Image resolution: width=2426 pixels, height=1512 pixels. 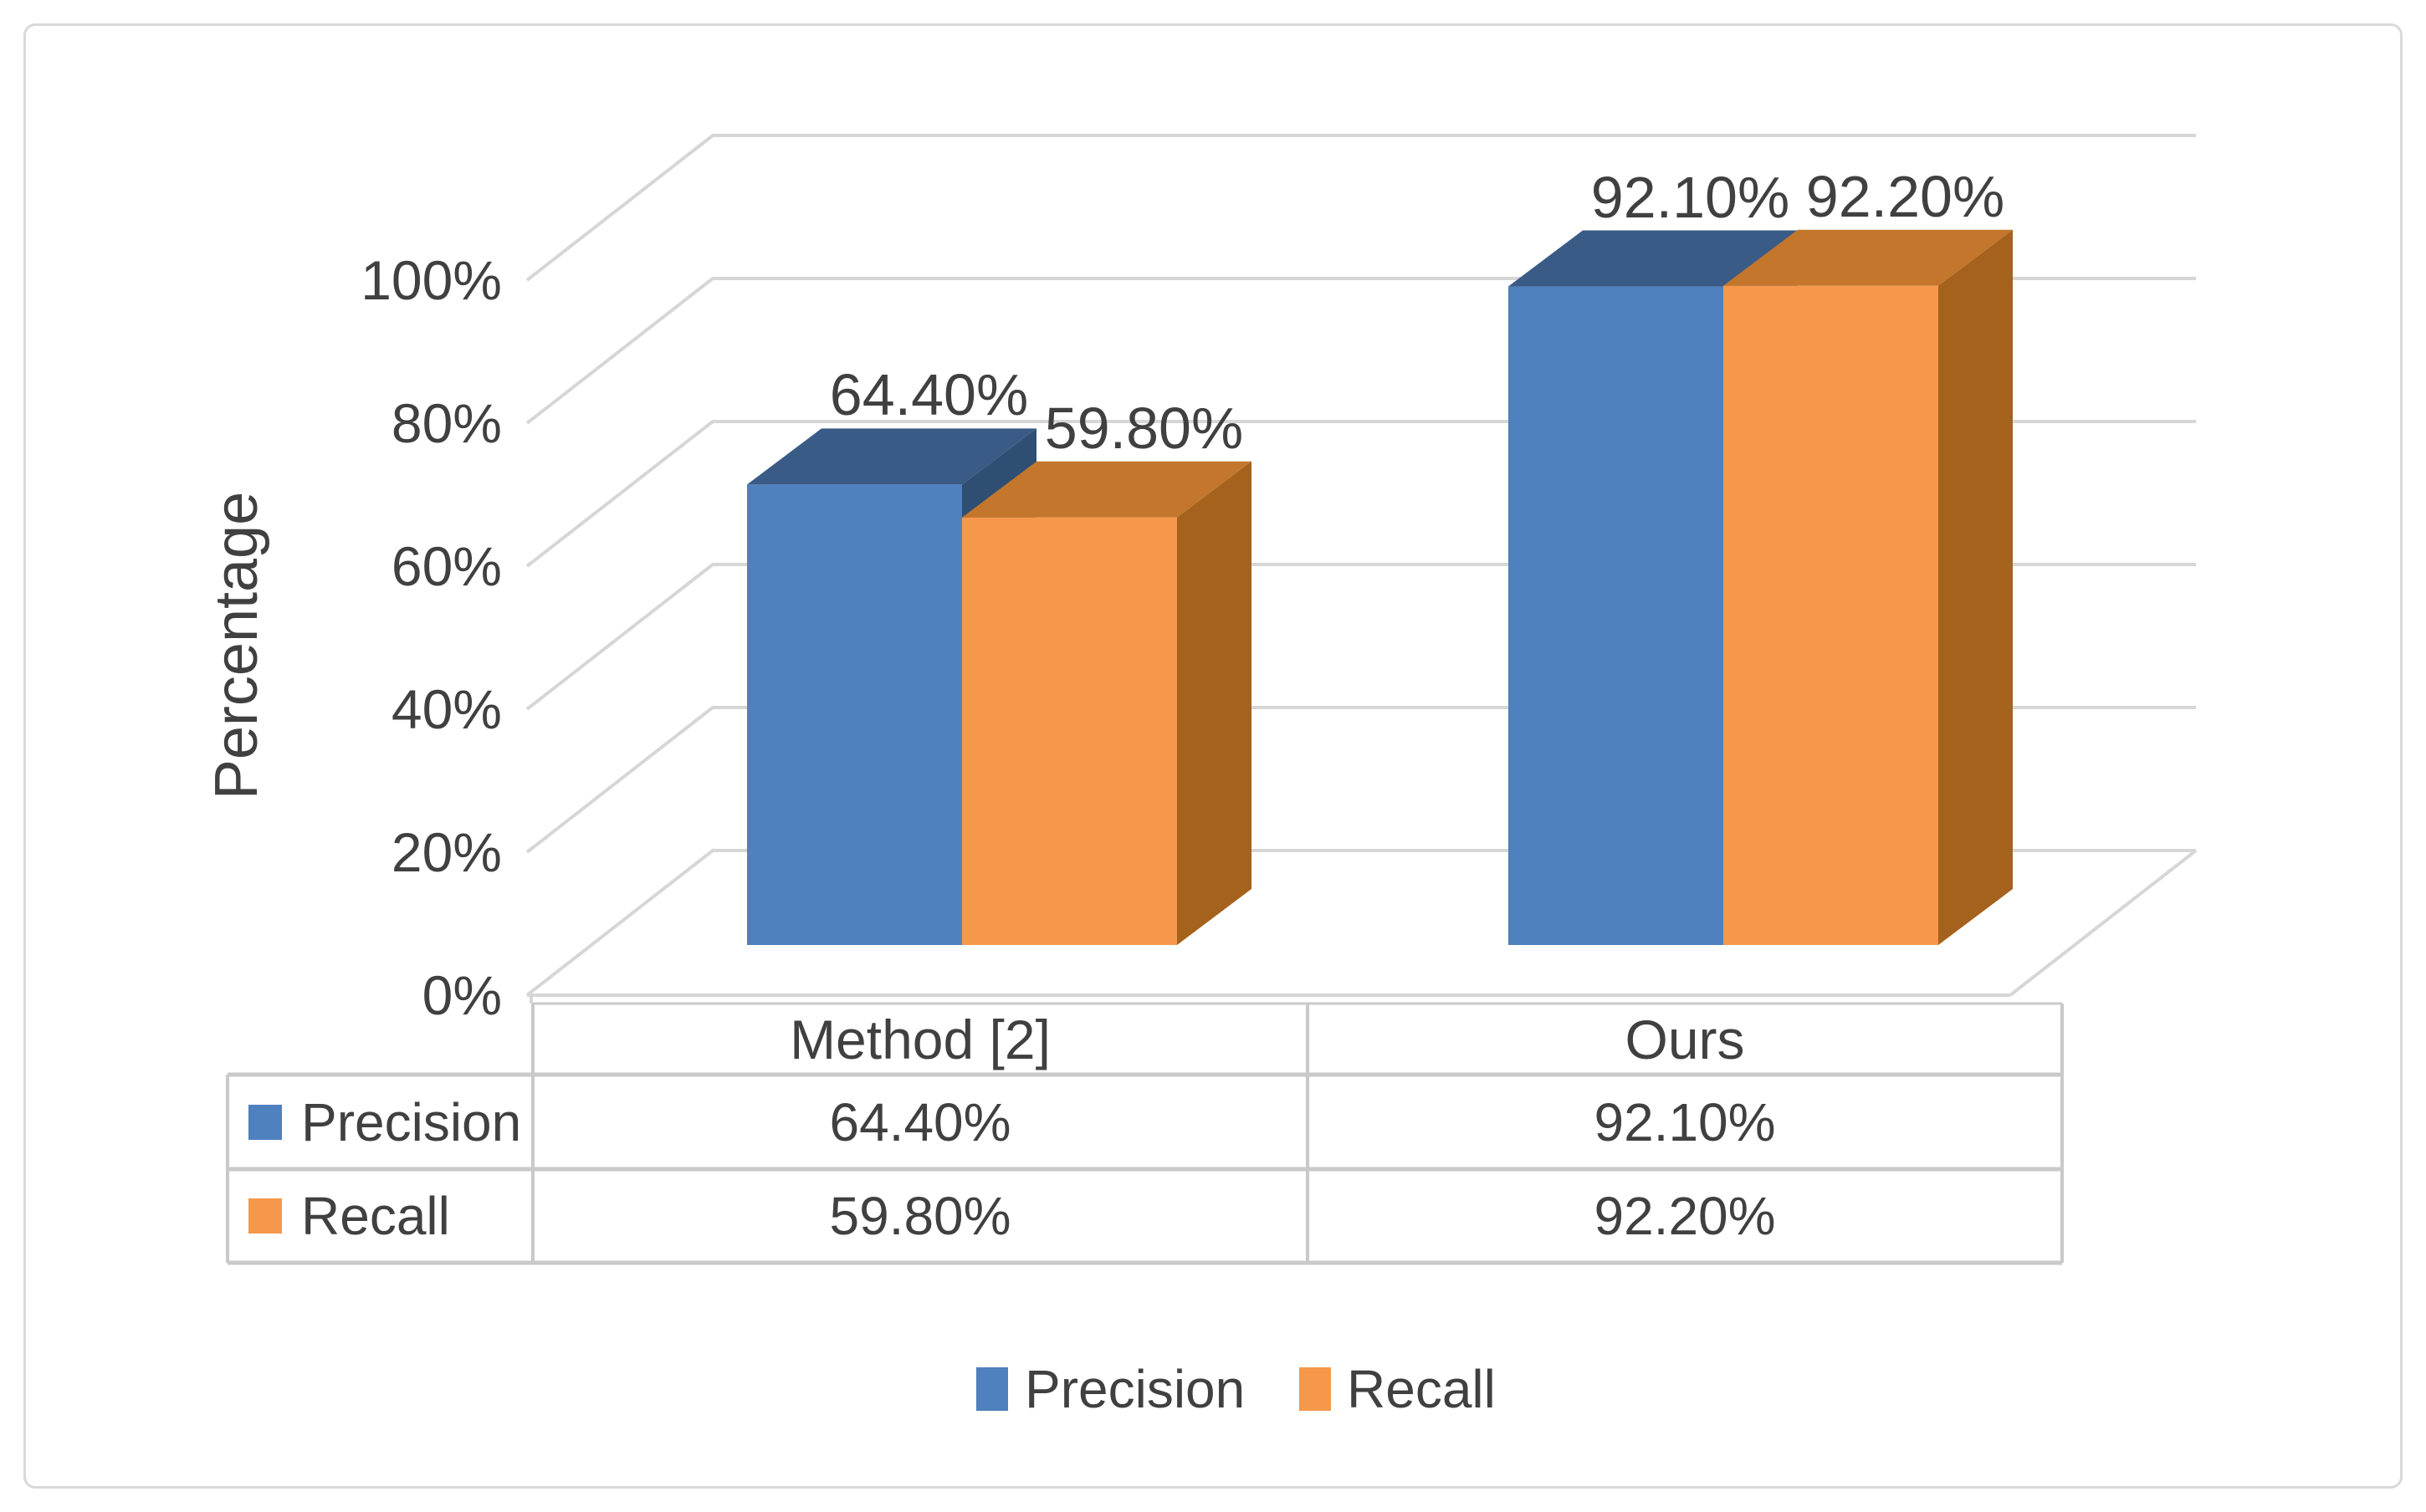 What do you see at coordinates (265, 1216) in the screenshot?
I see `table-series-key-Recall` at bounding box center [265, 1216].